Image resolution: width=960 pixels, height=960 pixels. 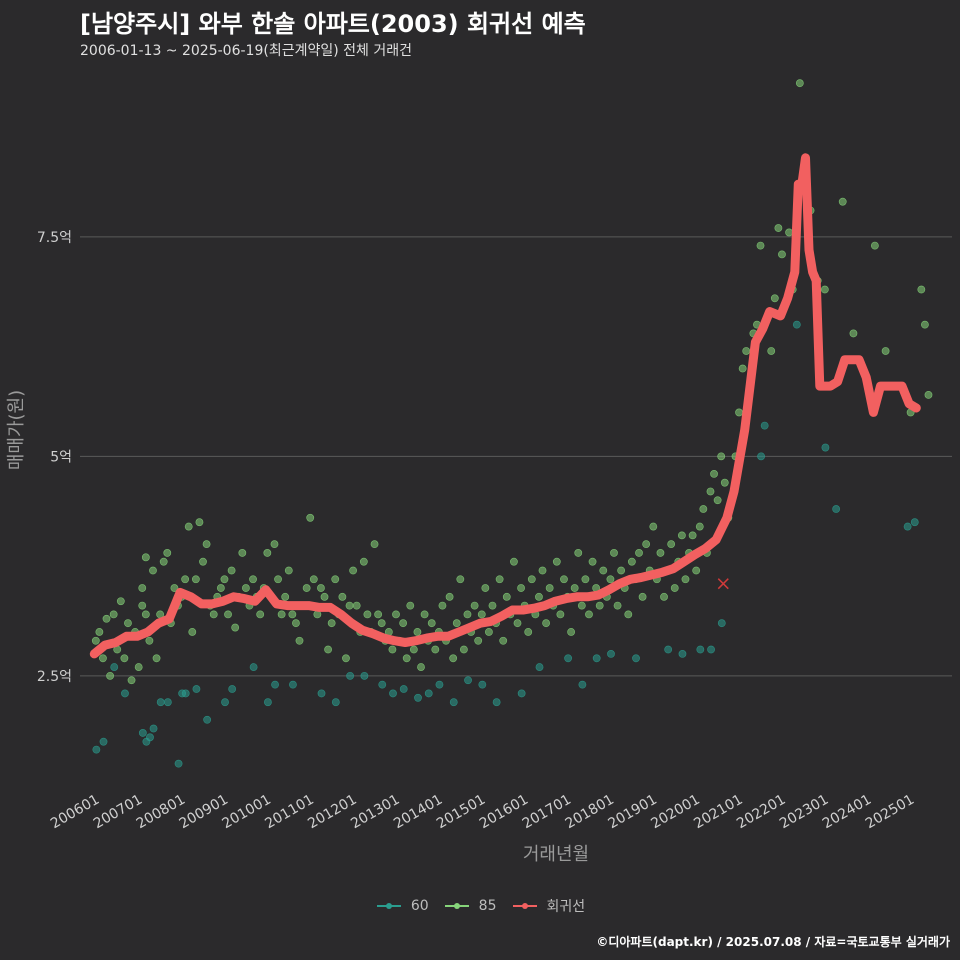 What do you see at coordinates (54, 238) in the screenshot?
I see `y-tick-label: 7.5억` at bounding box center [54, 238].